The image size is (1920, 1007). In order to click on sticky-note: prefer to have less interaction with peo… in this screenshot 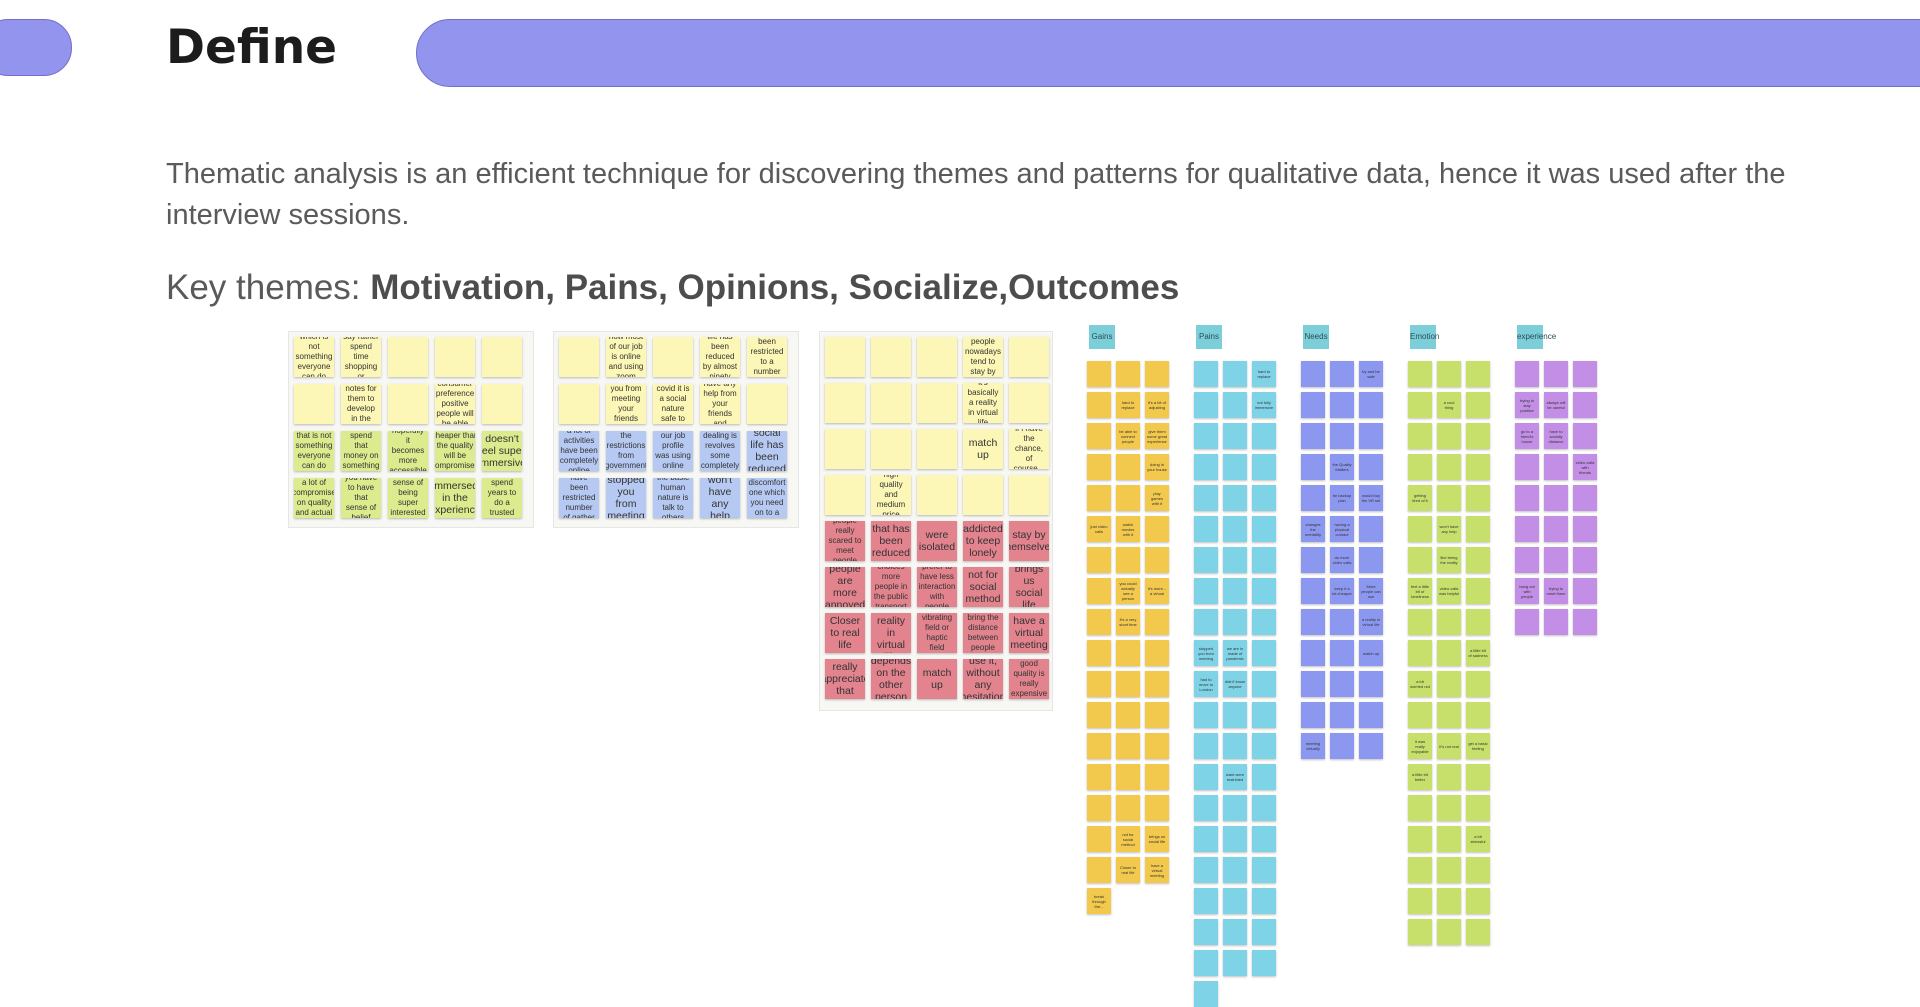, I will do `click(937, 587)`.